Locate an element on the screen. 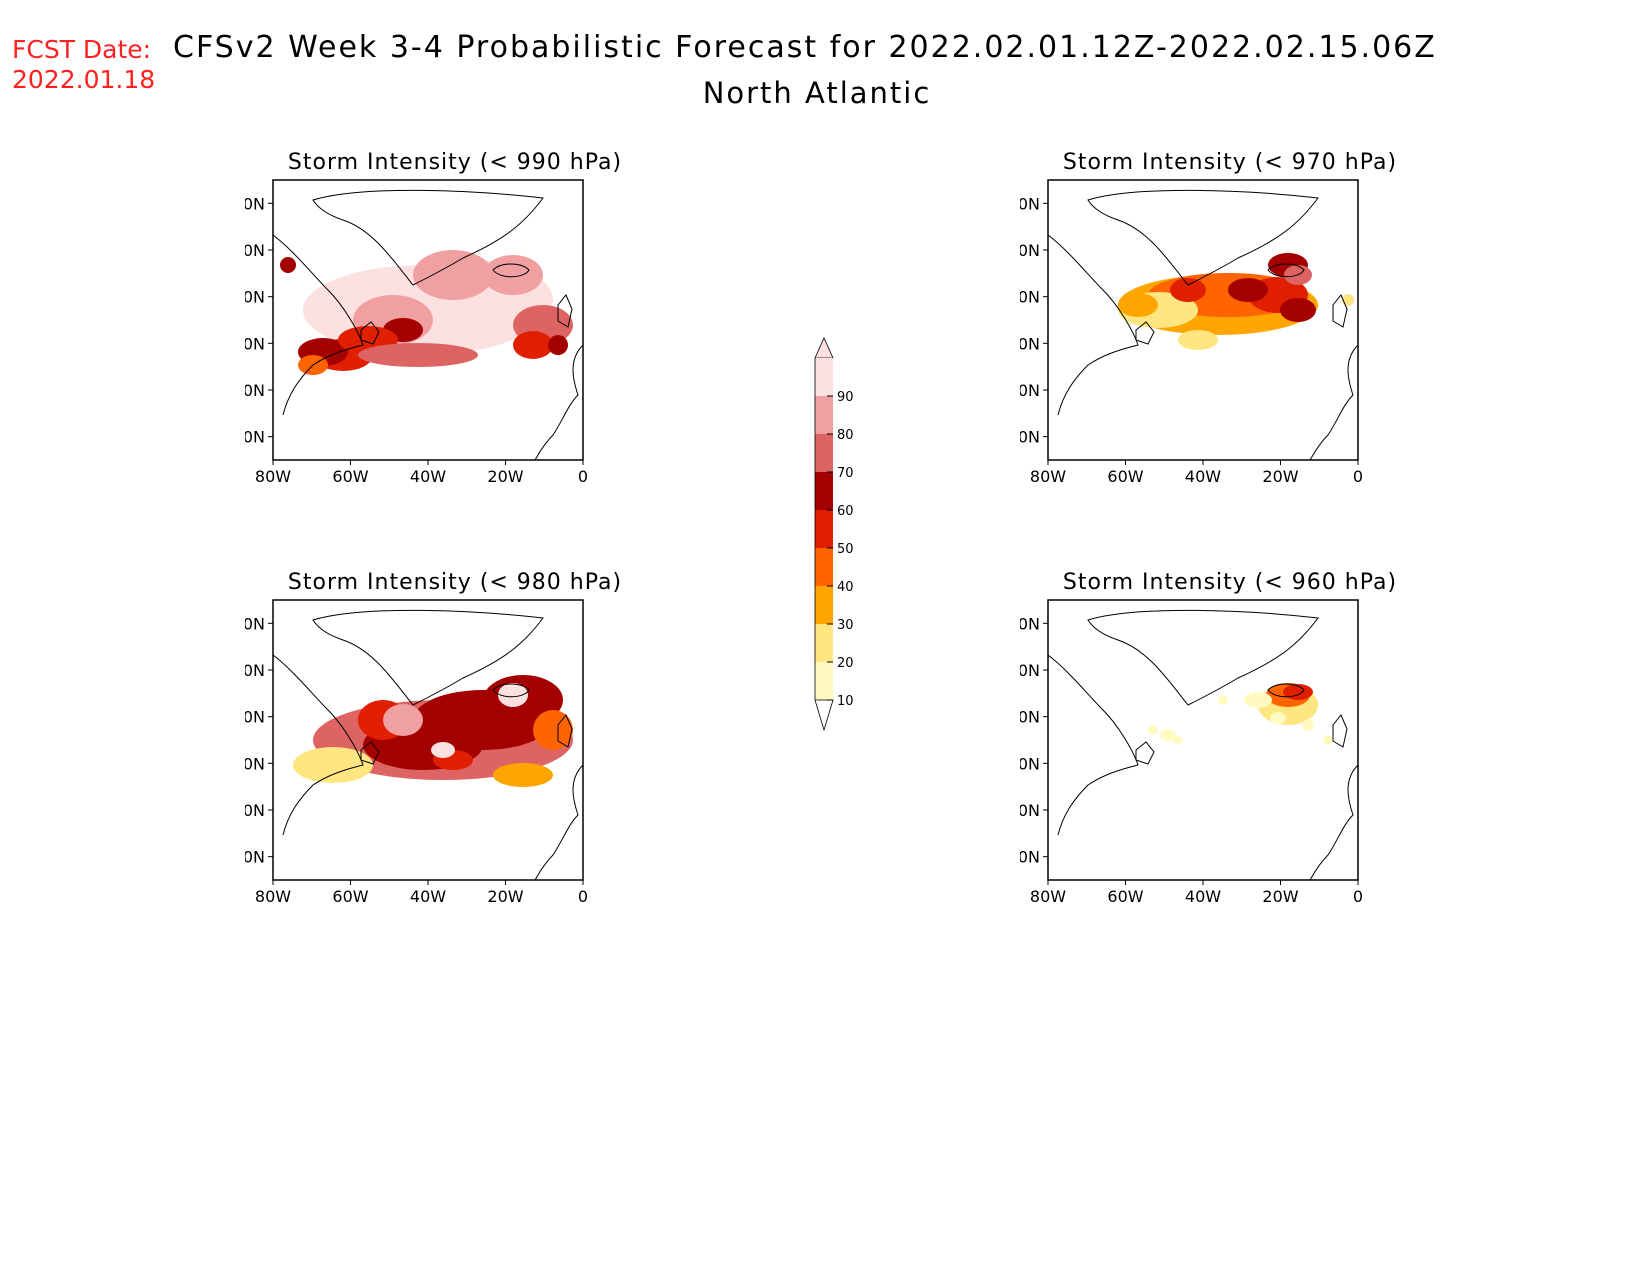 Image resolution: width=1650 pixels, height=1275 pixels. map-990: 80N 70N 60N 50N 40N 30N 80W 60W 40W 20W 0 is located at coordinates (416, 332).